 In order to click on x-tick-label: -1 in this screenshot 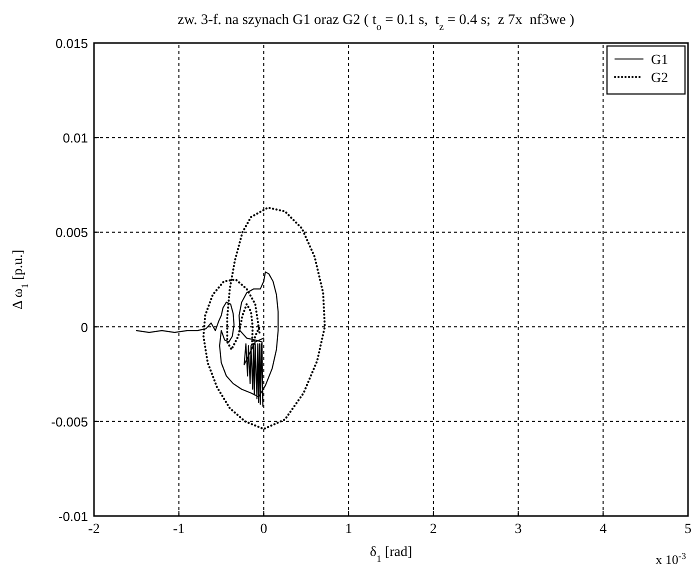, I will do `click(179, 529)`.